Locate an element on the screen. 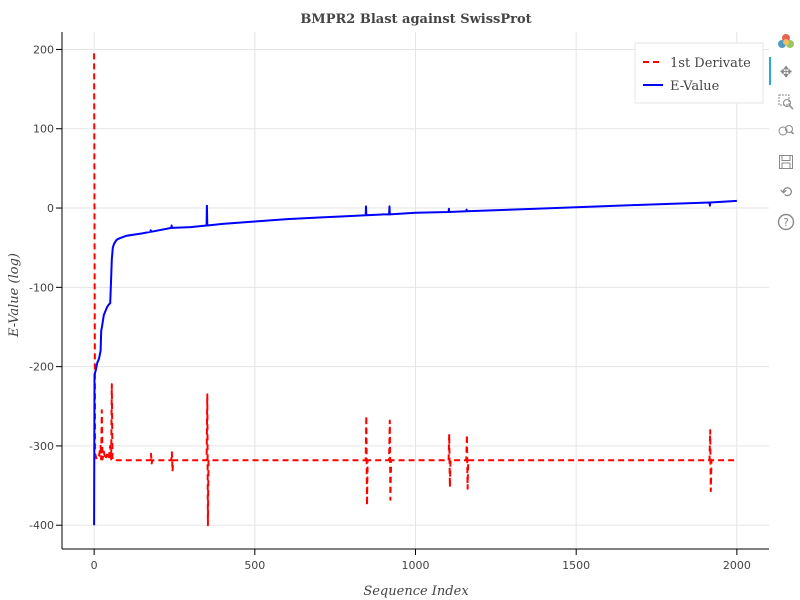 This screenshot has height=600, width=800. reset-icon: ⟲ is located at coordinates (786, 192).